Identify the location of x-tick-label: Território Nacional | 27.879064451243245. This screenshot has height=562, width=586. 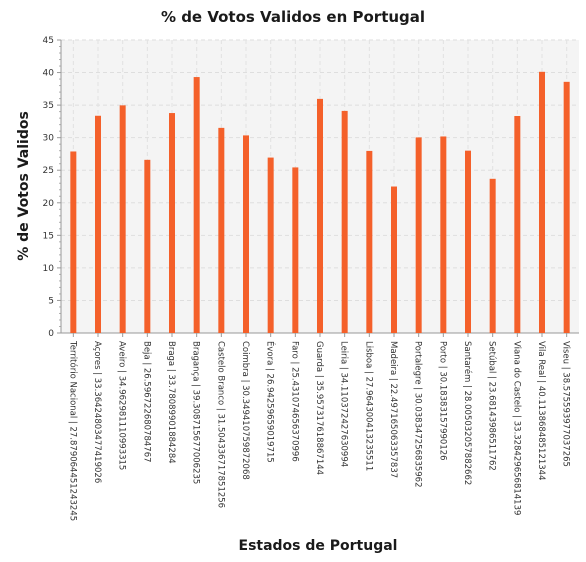
(72, 430).